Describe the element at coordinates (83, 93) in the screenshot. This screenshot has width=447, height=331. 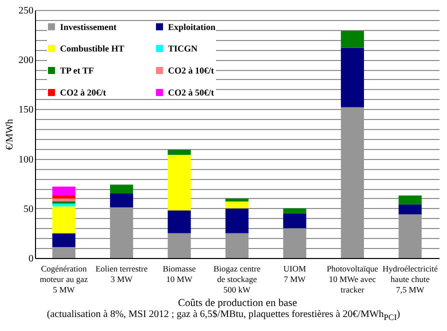
I see `legend-label: CO2 à 20€/t` at that location.